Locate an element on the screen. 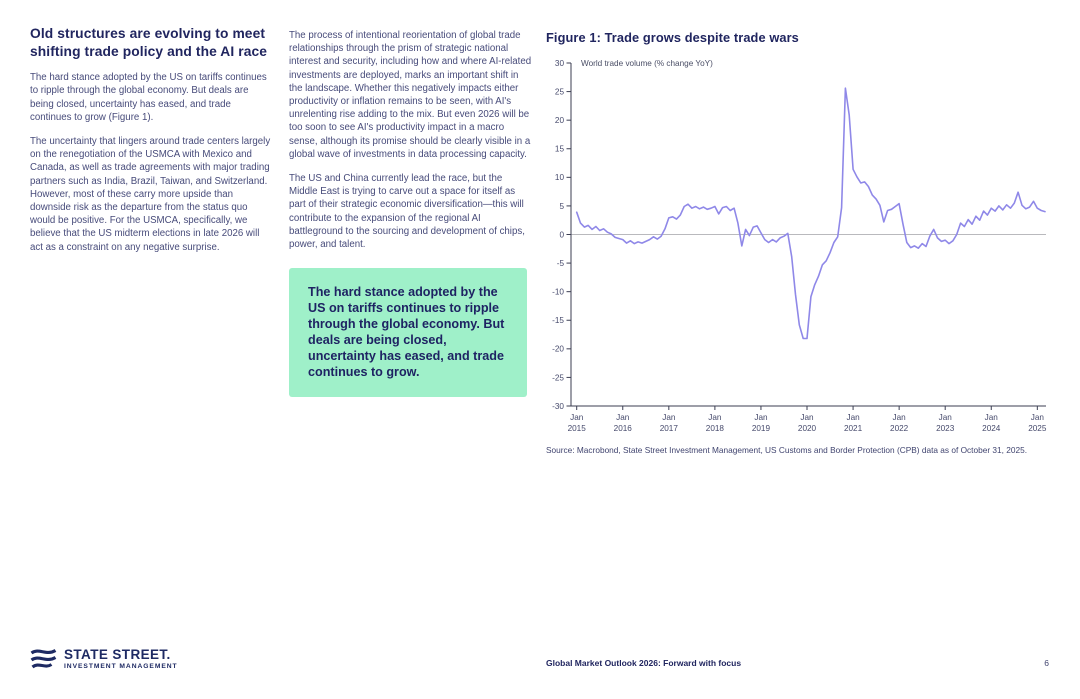 The width and height of the screenshot is (1080, 699). y-tick-label: 30 is located at coordinates (560, 63).